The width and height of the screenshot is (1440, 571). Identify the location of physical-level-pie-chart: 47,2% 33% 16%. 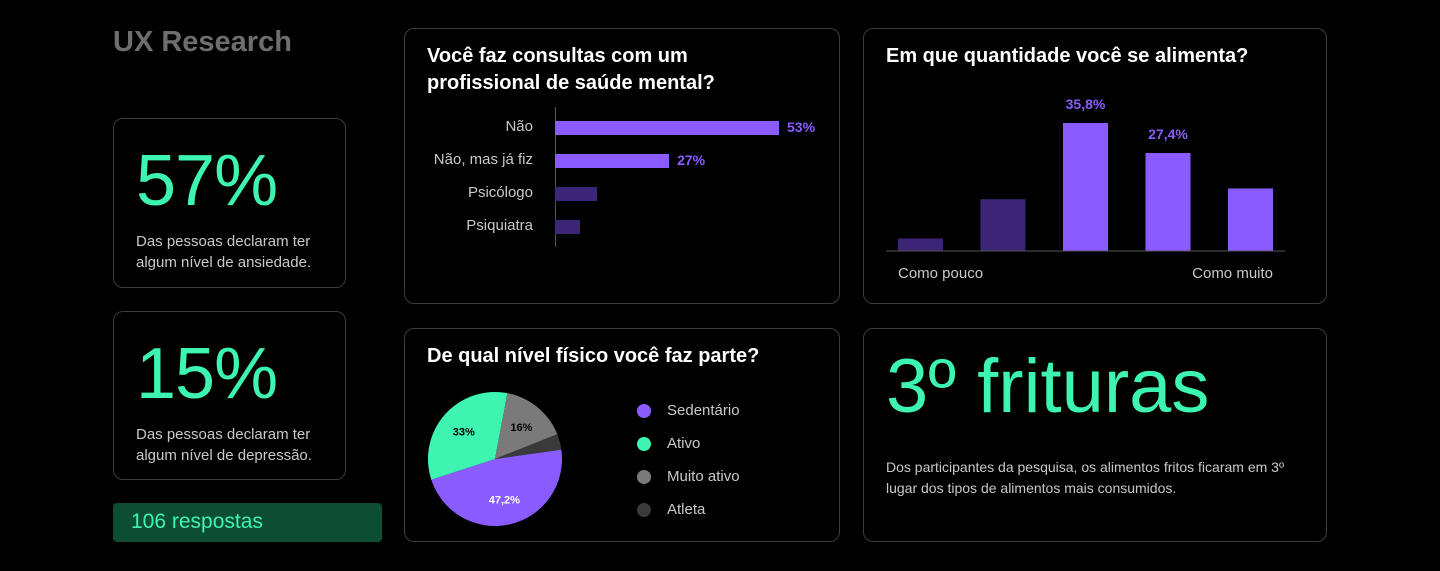
(495, 459).